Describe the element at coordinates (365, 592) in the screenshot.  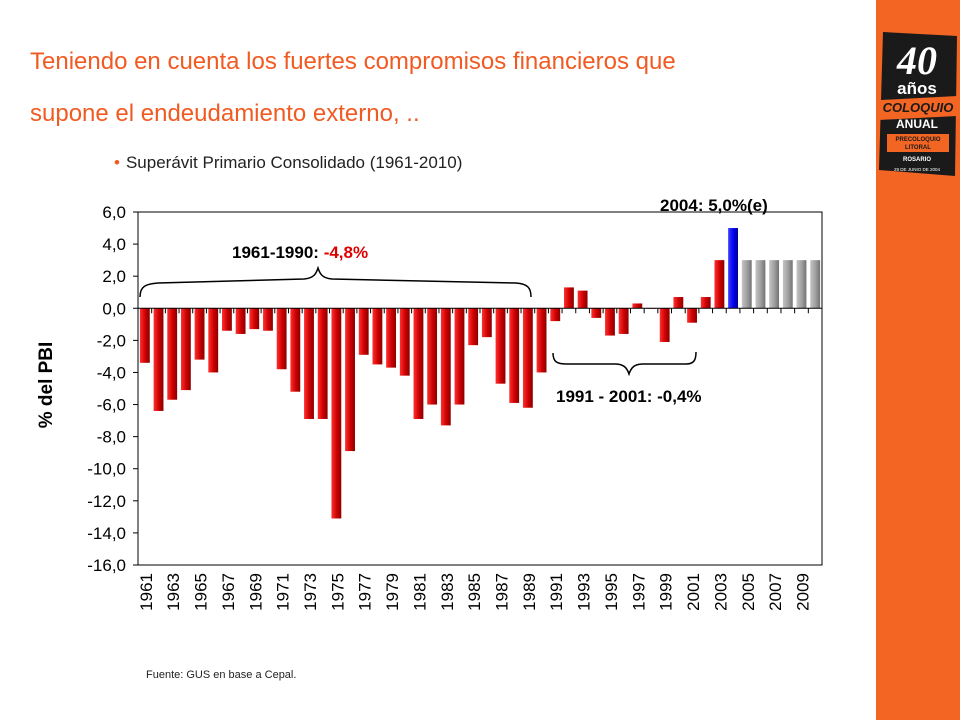
I see `x-tick-label: 1977` at that location.